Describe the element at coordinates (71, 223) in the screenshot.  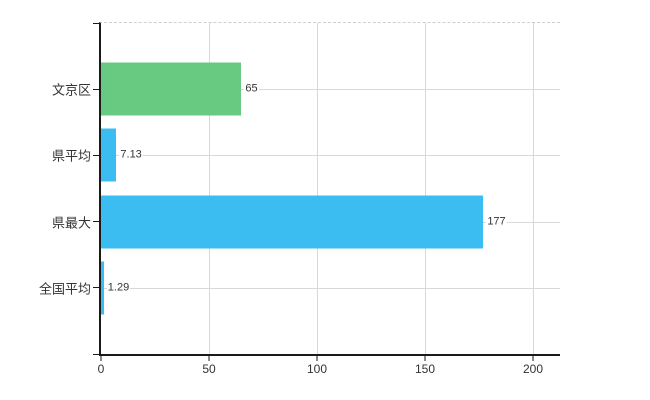
I see `category-label: 県最大` at that location.